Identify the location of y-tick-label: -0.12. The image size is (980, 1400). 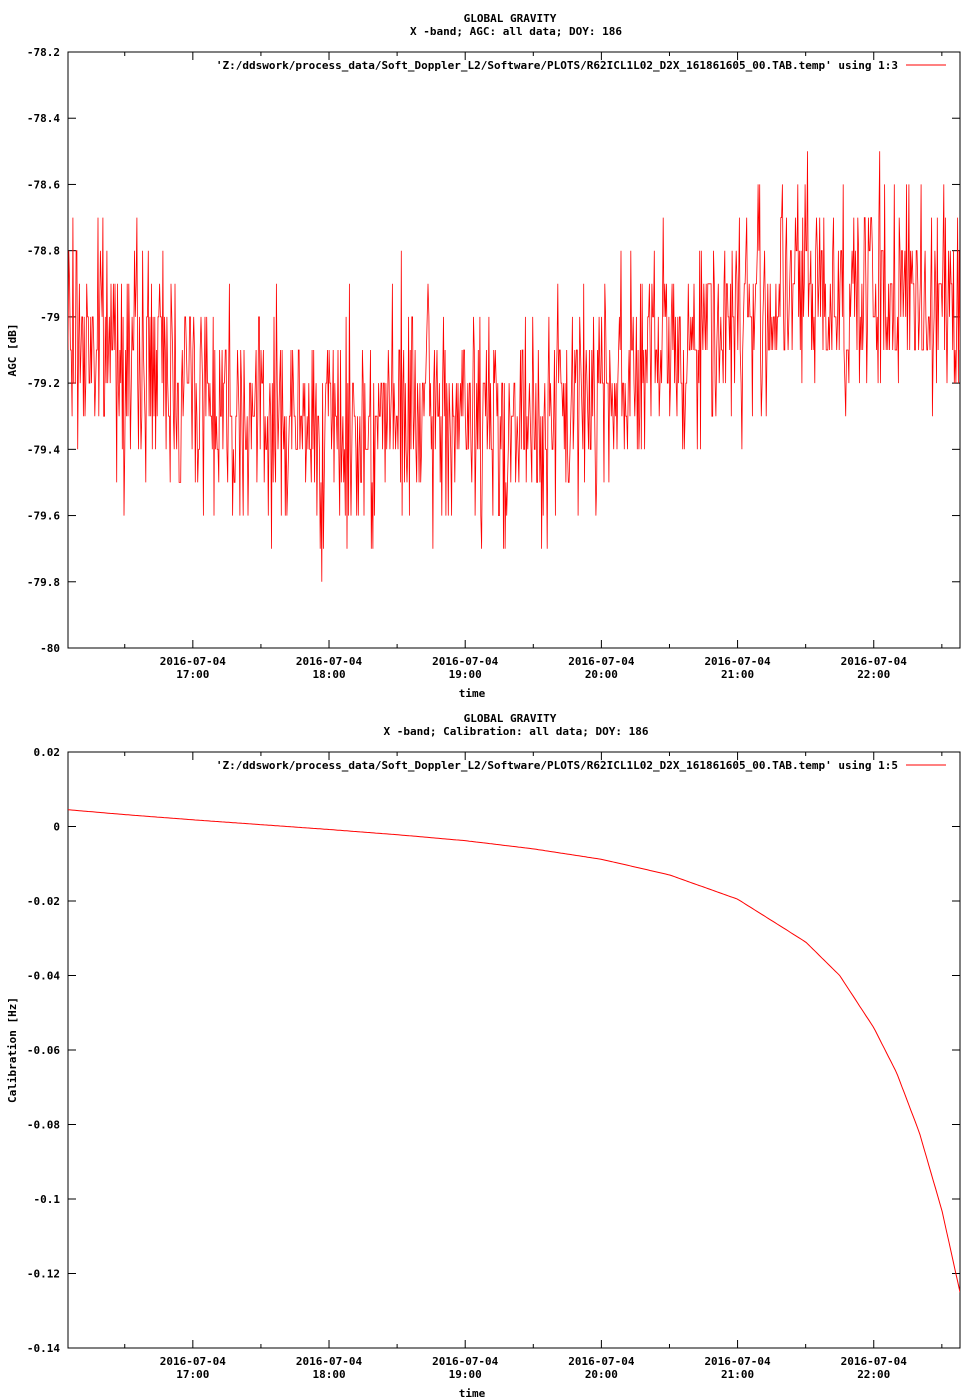
(43, 1274).